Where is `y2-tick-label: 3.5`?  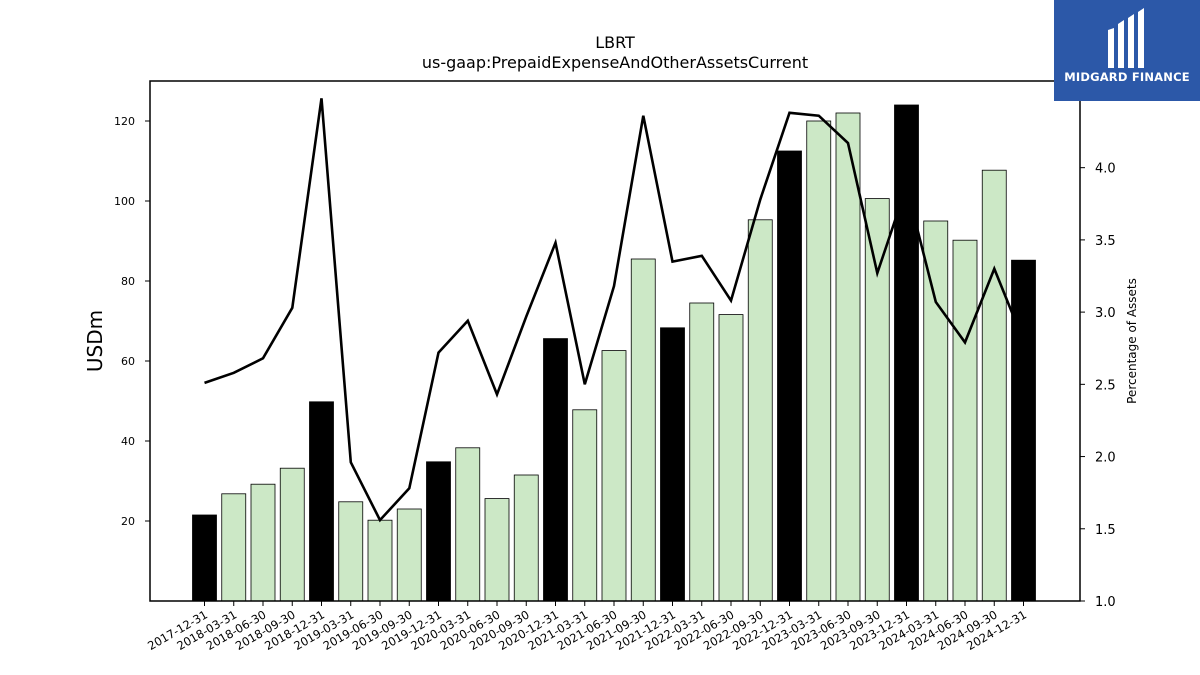
y2-tick-label: 3.5 is located at coordinates (1105, 241).